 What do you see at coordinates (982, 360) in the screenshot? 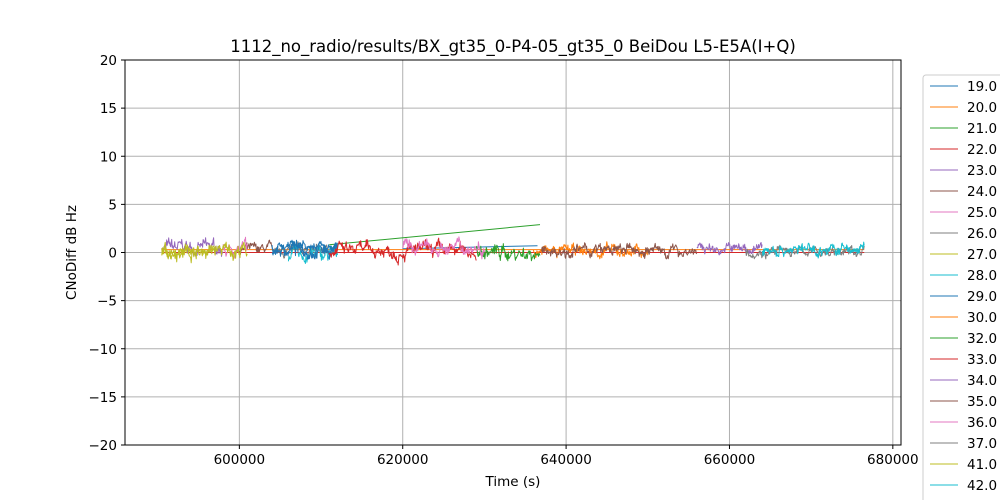
I see `legend-label: 33.0` at bounding box center [982, 360].